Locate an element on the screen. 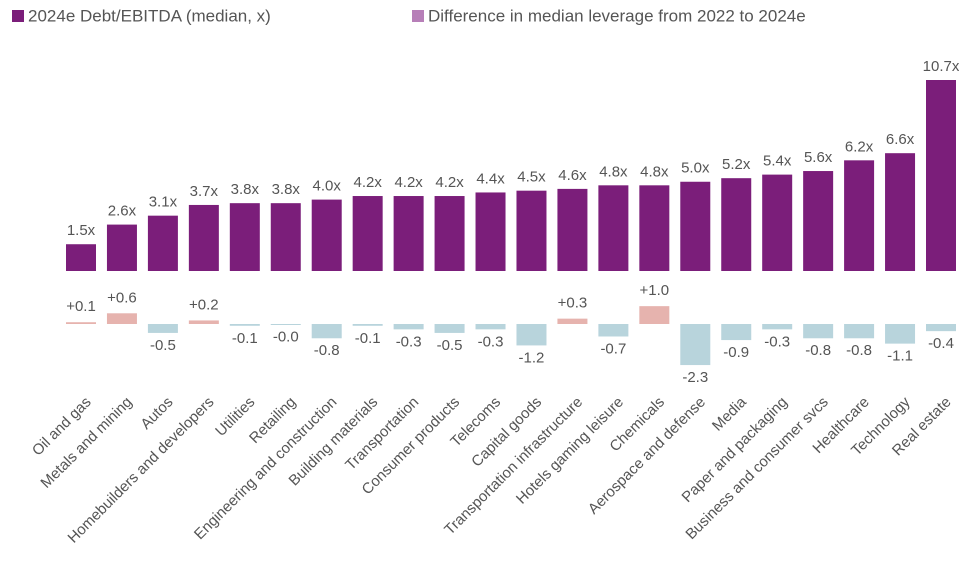  data-label: -2.3 is located at coordinates (695, 377).